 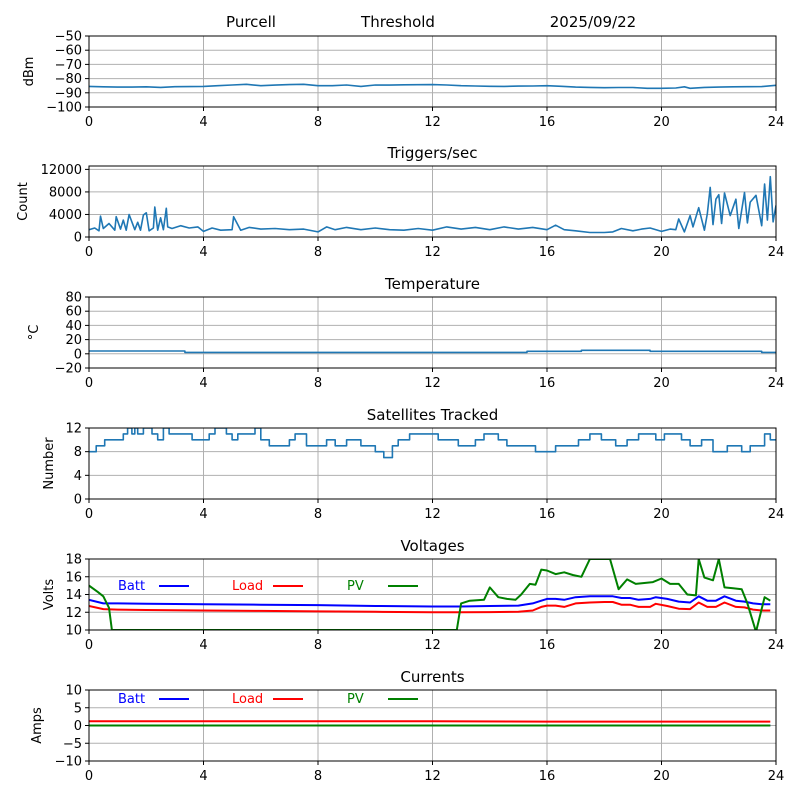 What do you see at coordinates (68, 762) in the screenshot?
I see `y-tick-label: −10` at bounding box center [68, 762].